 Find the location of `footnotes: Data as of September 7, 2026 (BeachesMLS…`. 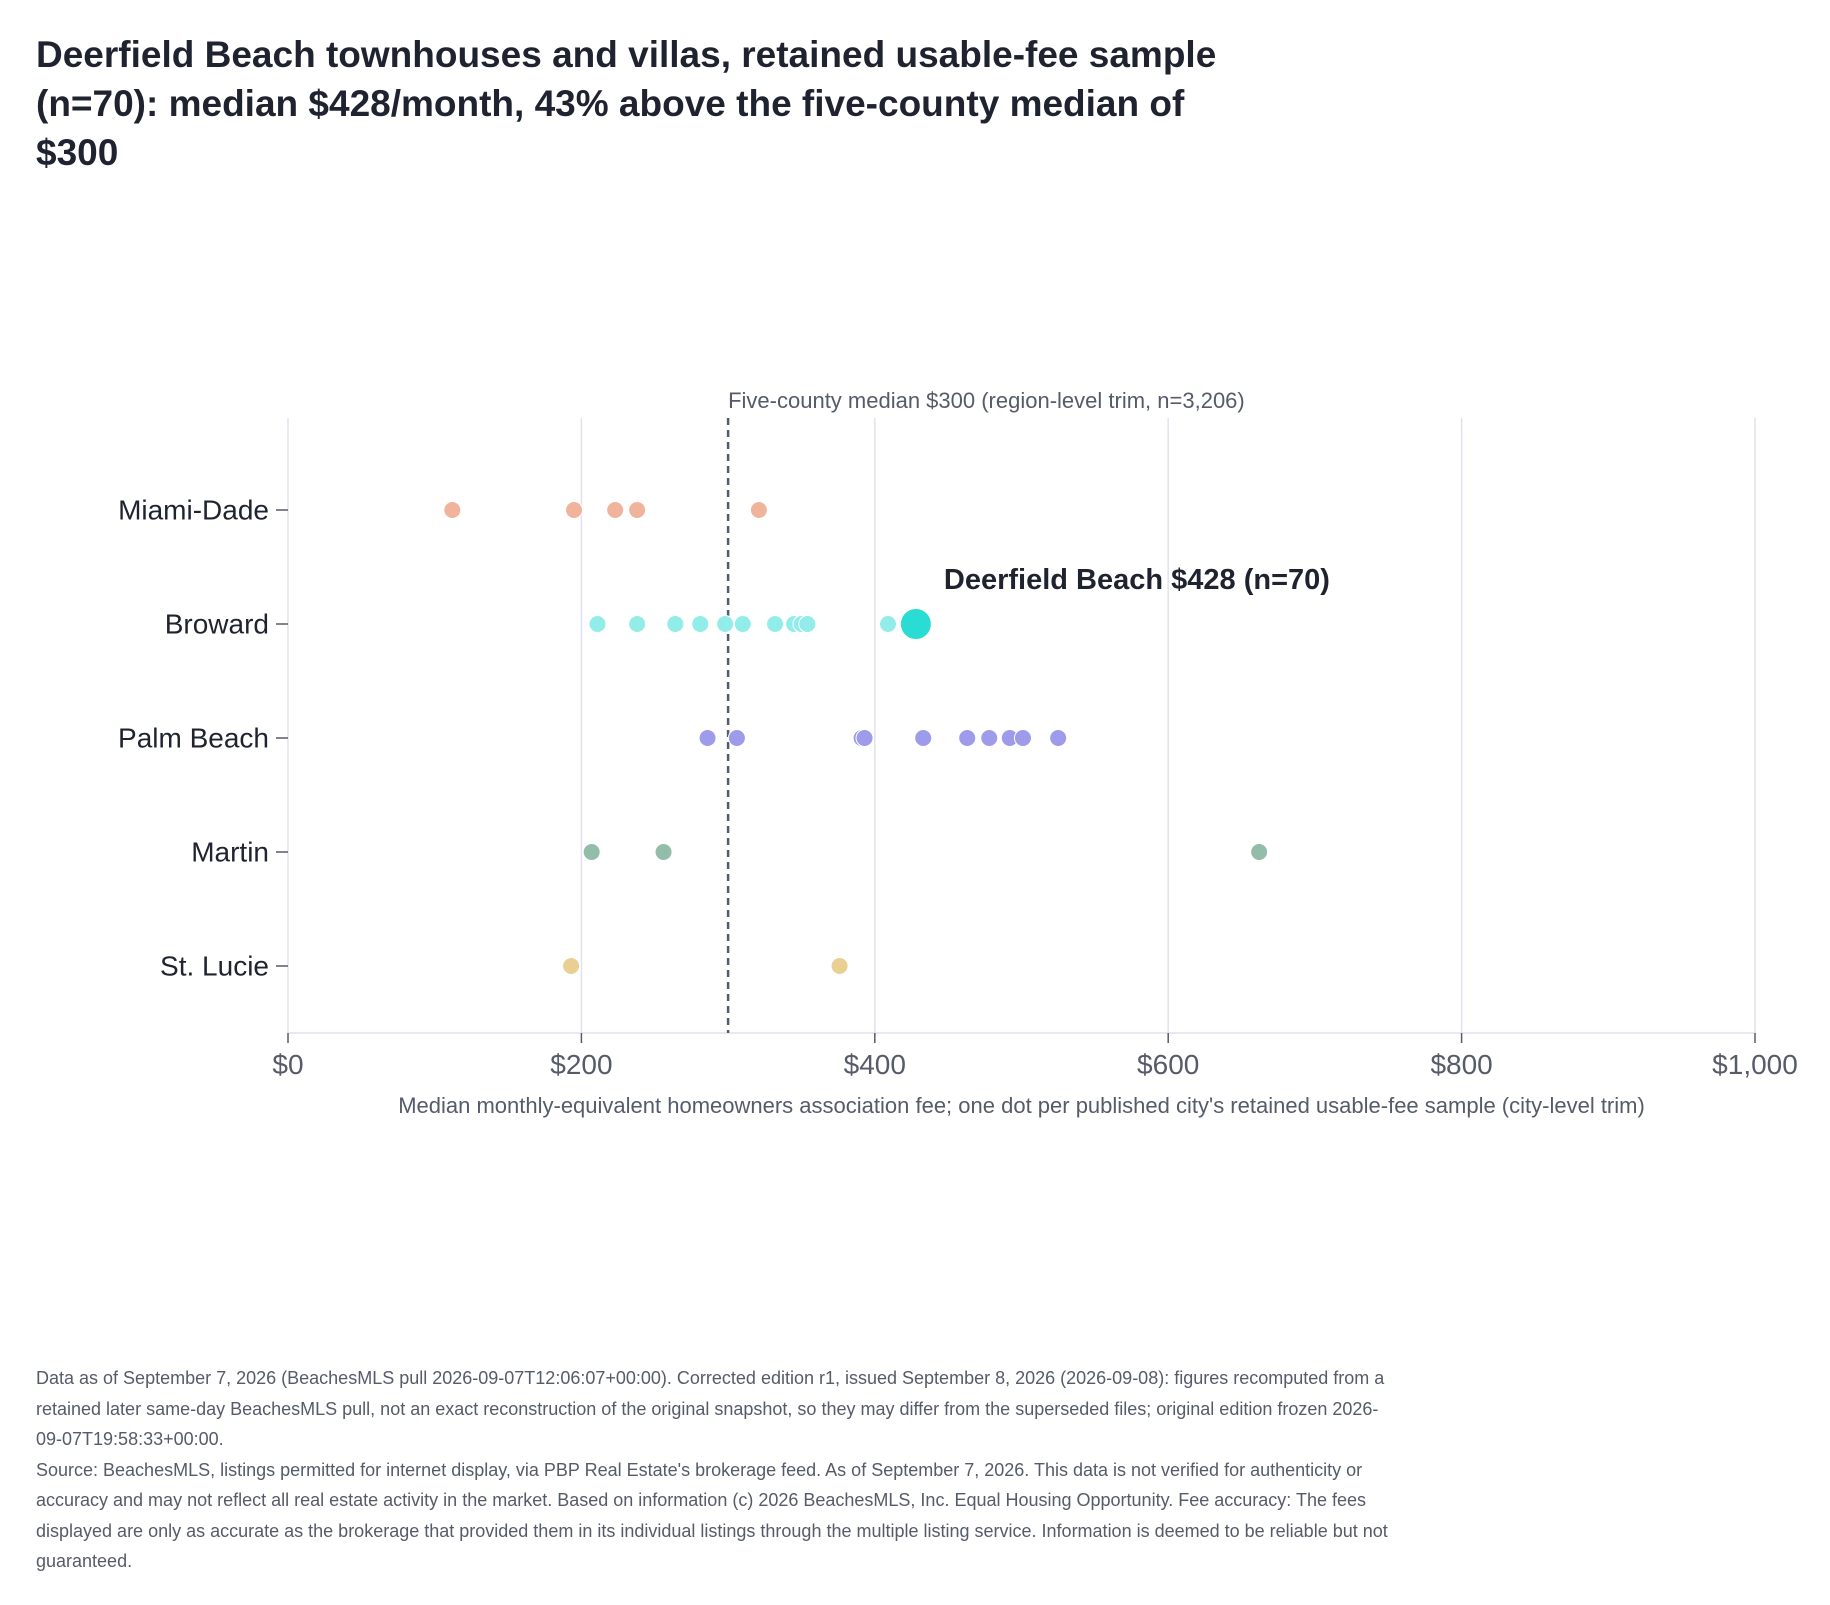

footnotes: Data as of September 7, 2026 (BeachesMLS… is located at coordinates (716, 1470).